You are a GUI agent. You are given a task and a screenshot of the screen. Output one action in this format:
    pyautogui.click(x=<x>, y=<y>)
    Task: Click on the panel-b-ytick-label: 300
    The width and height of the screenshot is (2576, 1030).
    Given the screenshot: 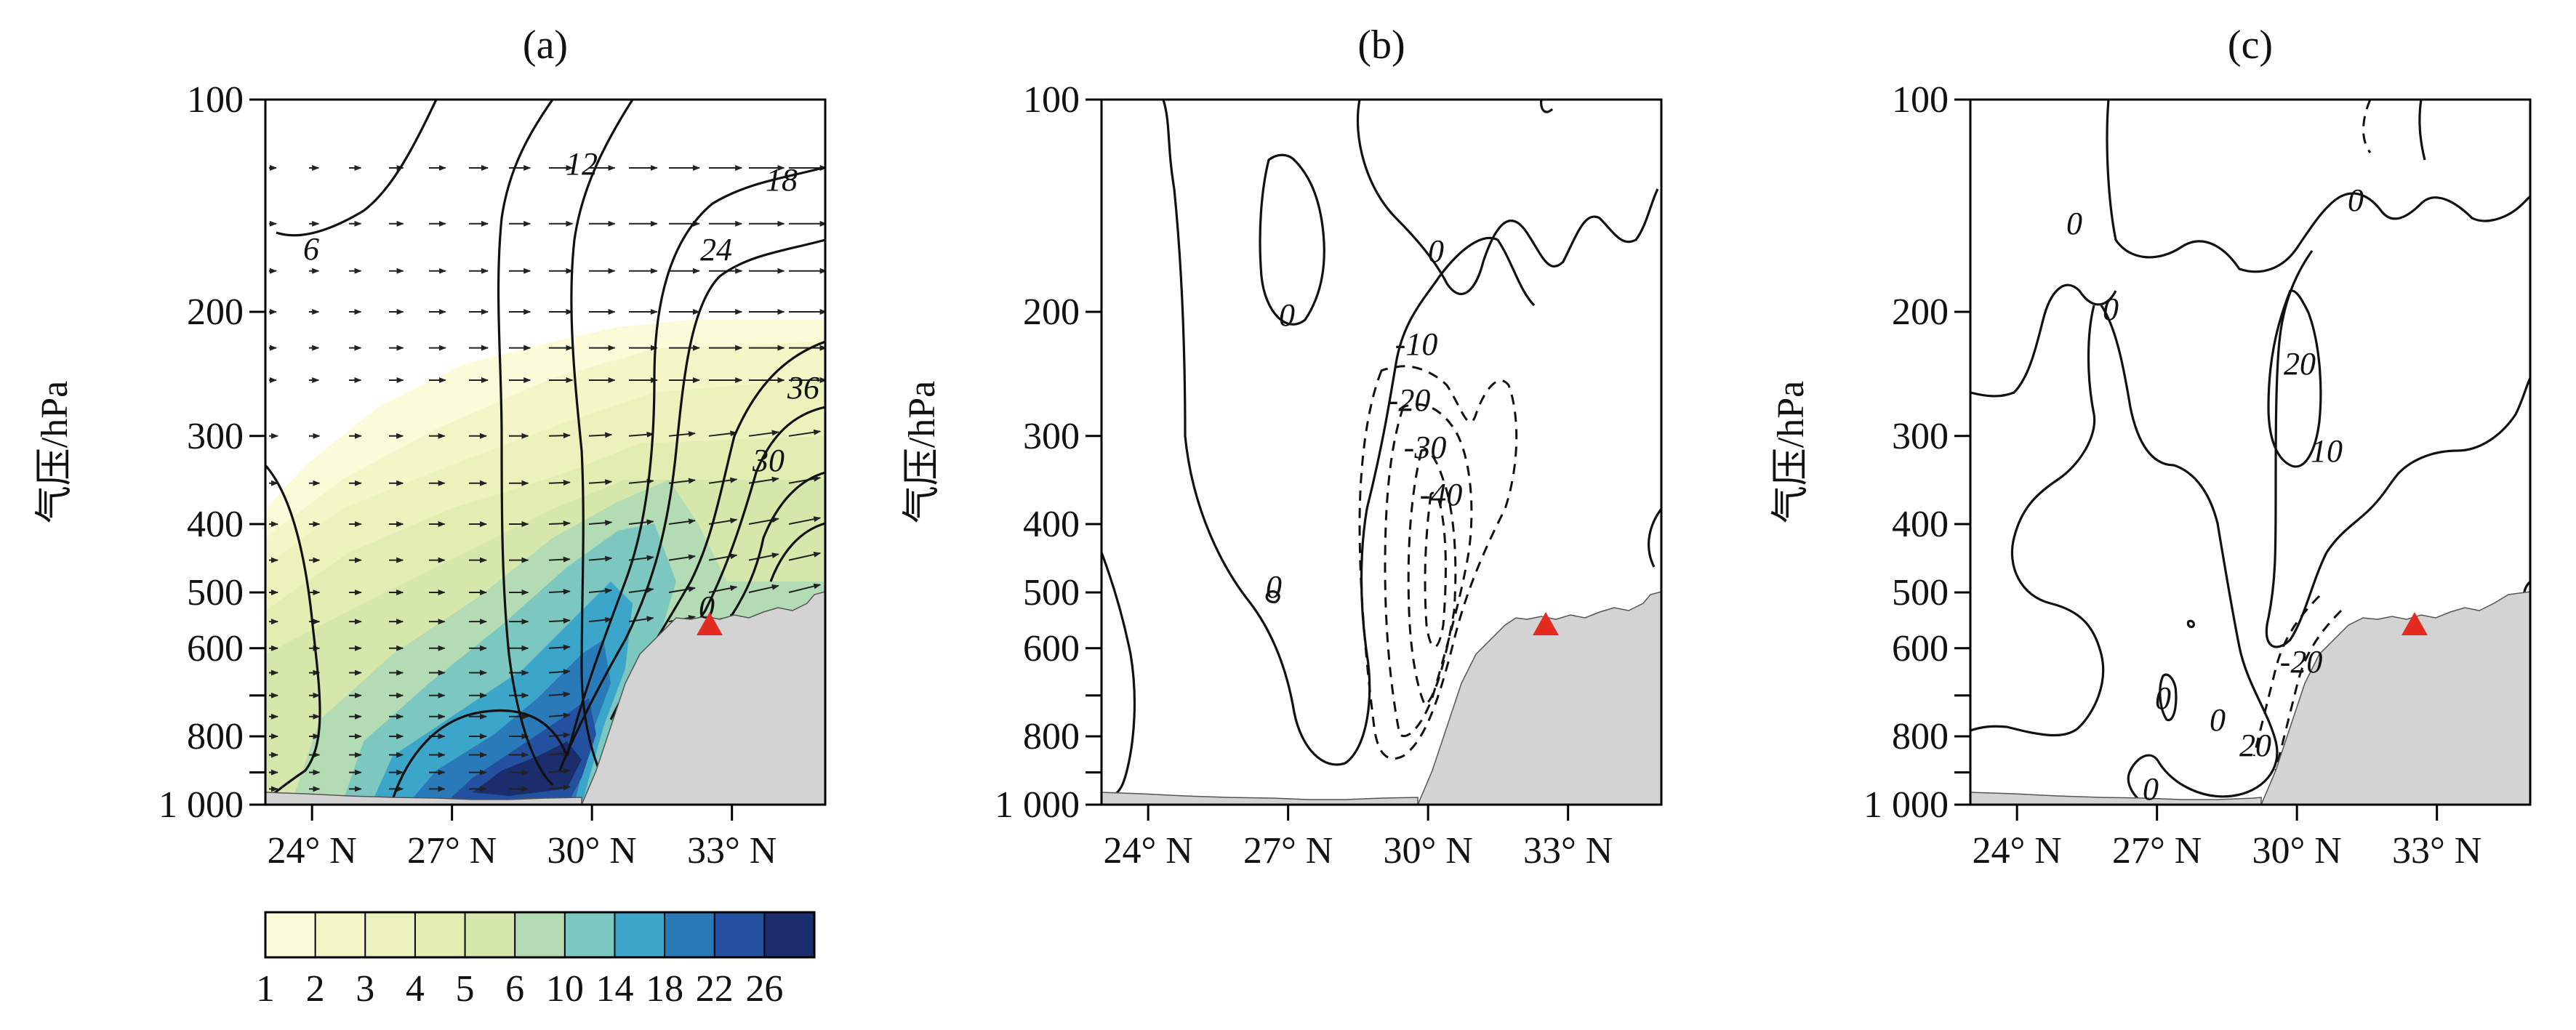 What is the action you would take?
    pyautogui.click(x=1051, y=436)
    